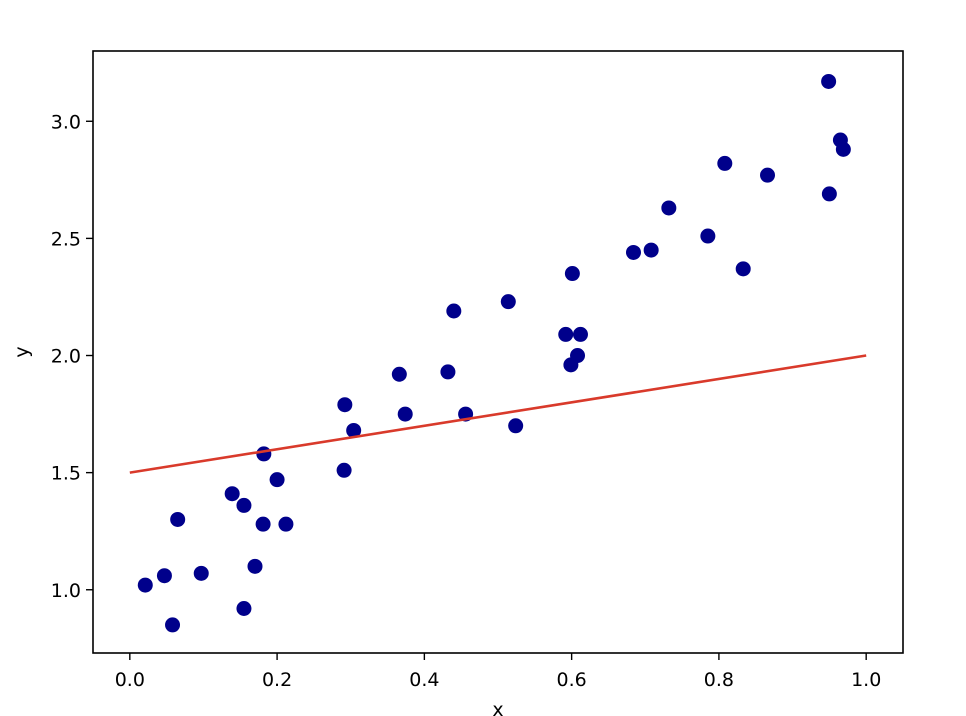 The width and height of the screenshot is (966, 716). What do you see at coordinates (130, 680) in the screenshot?
I see `x-tick-label: 0.0` at bounding box center [130, 680].